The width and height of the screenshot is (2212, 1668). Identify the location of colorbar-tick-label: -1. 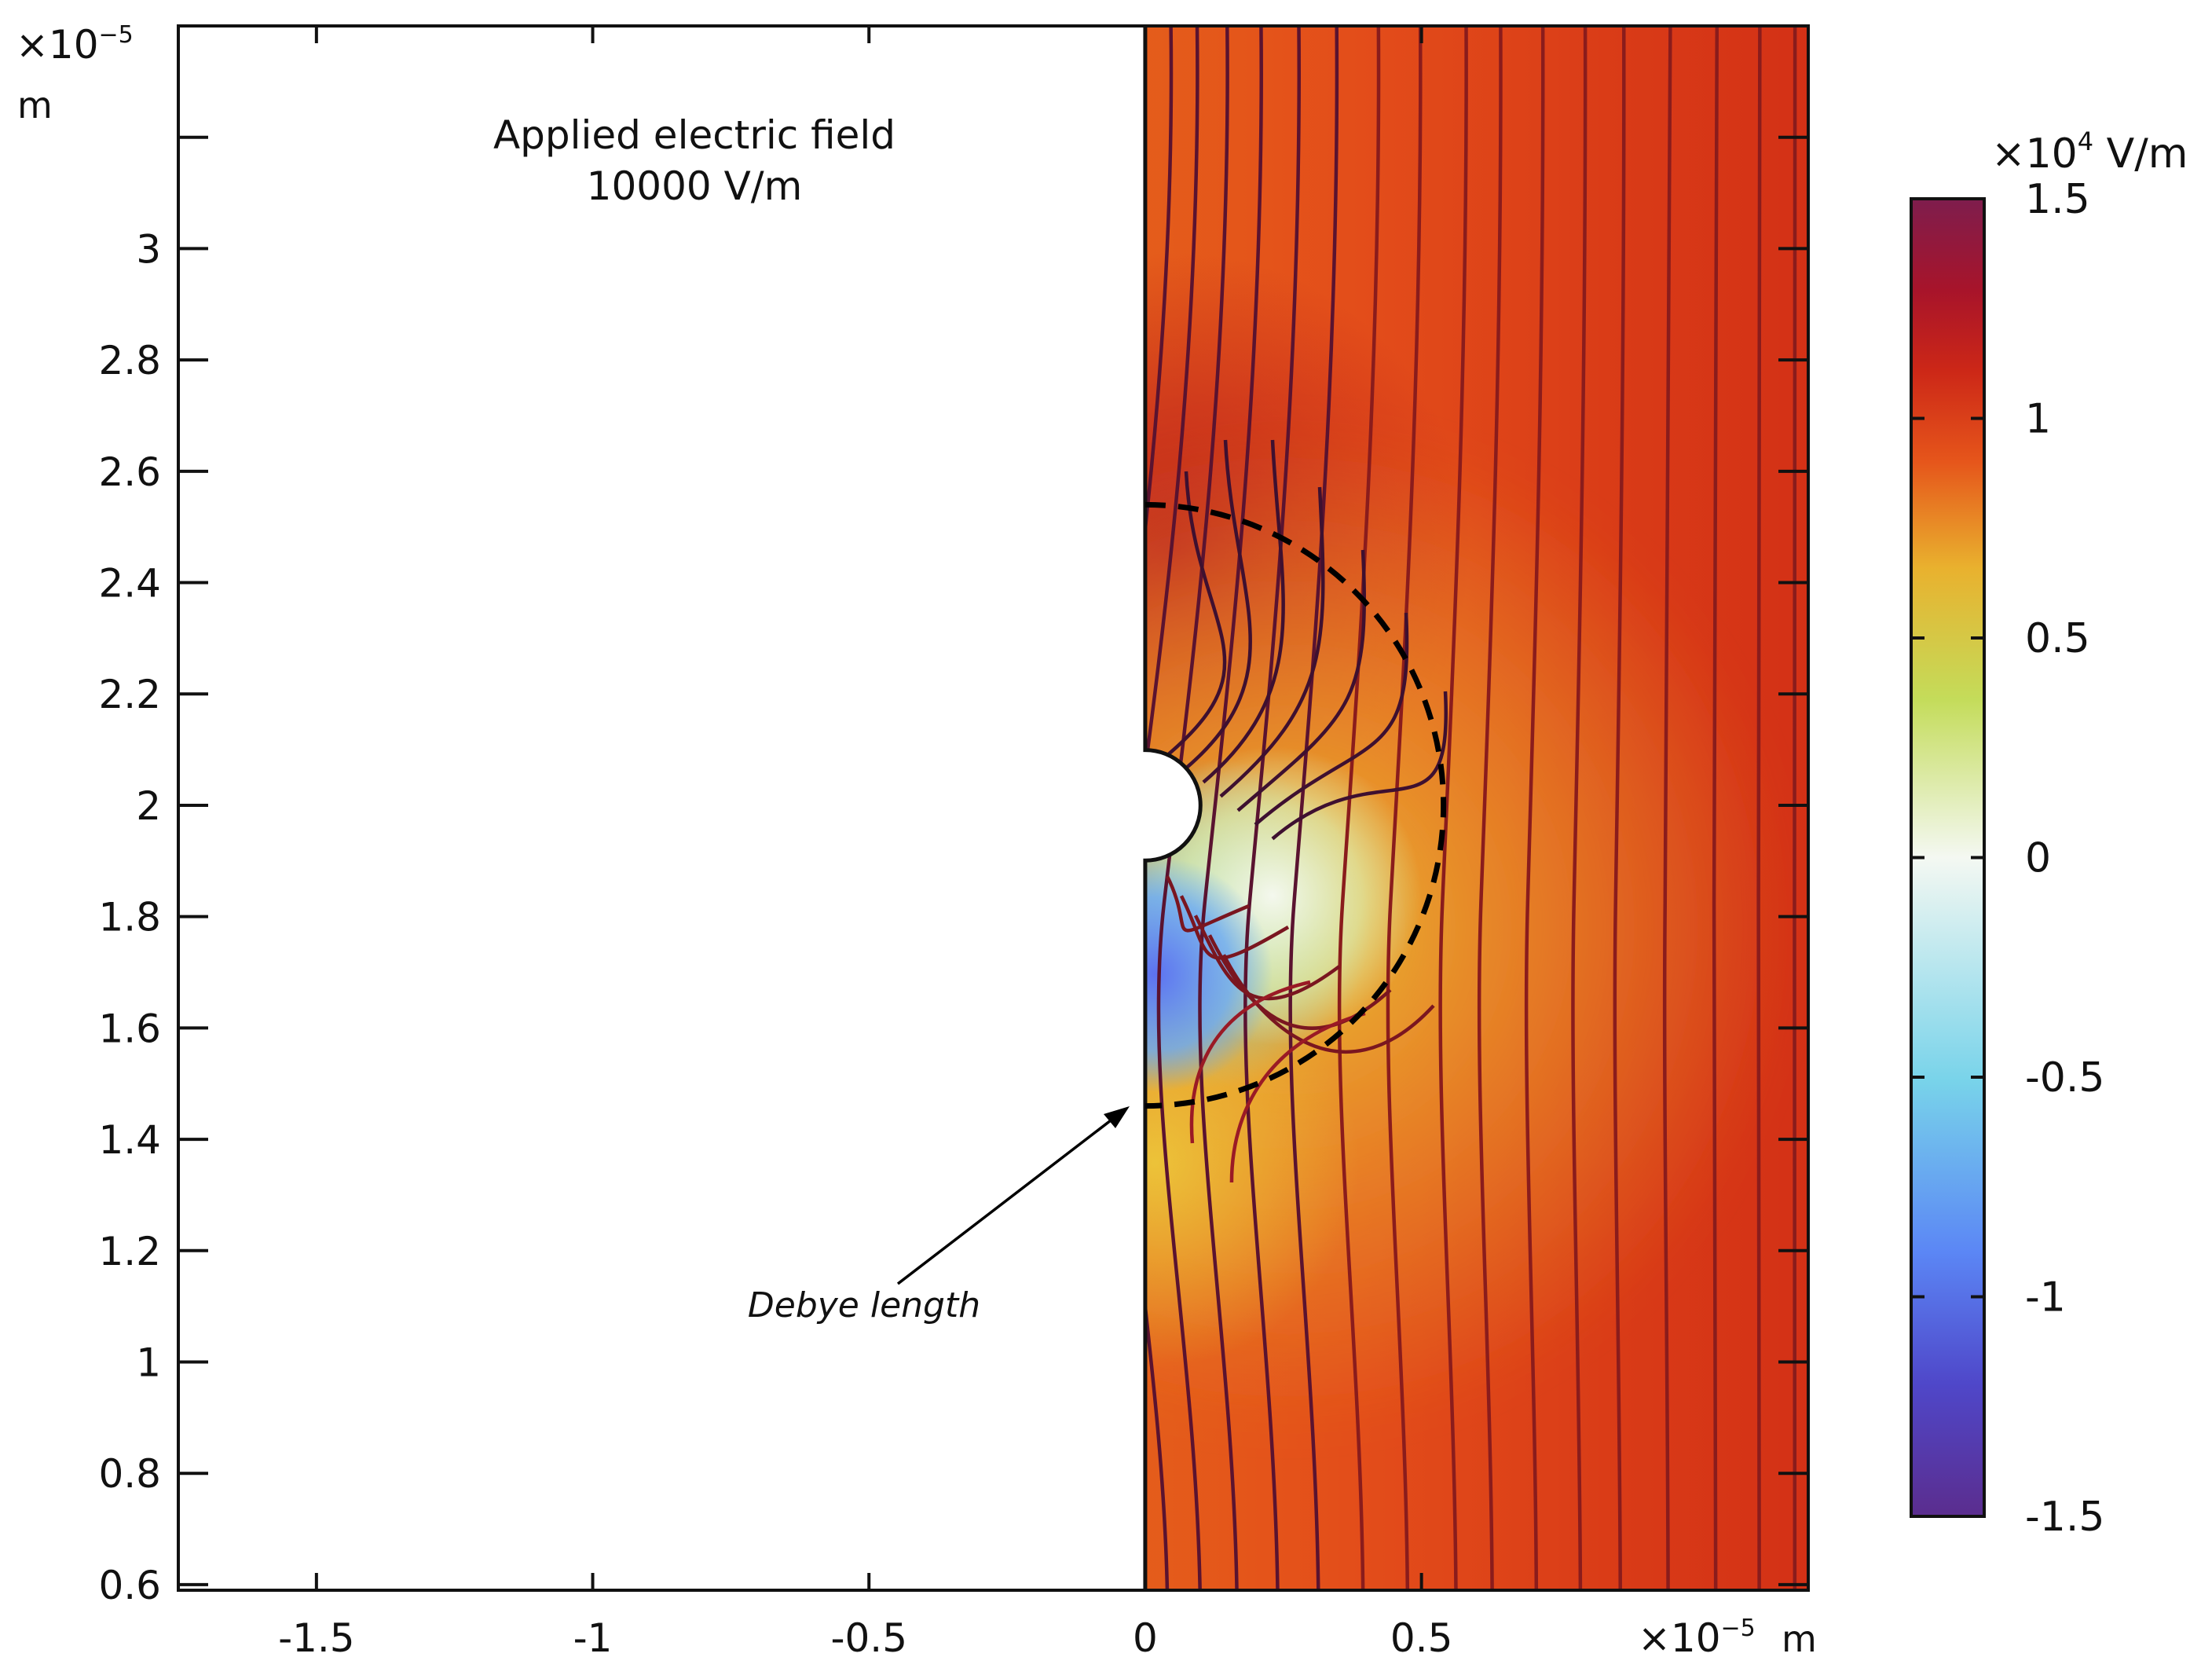
(2045, 1298).